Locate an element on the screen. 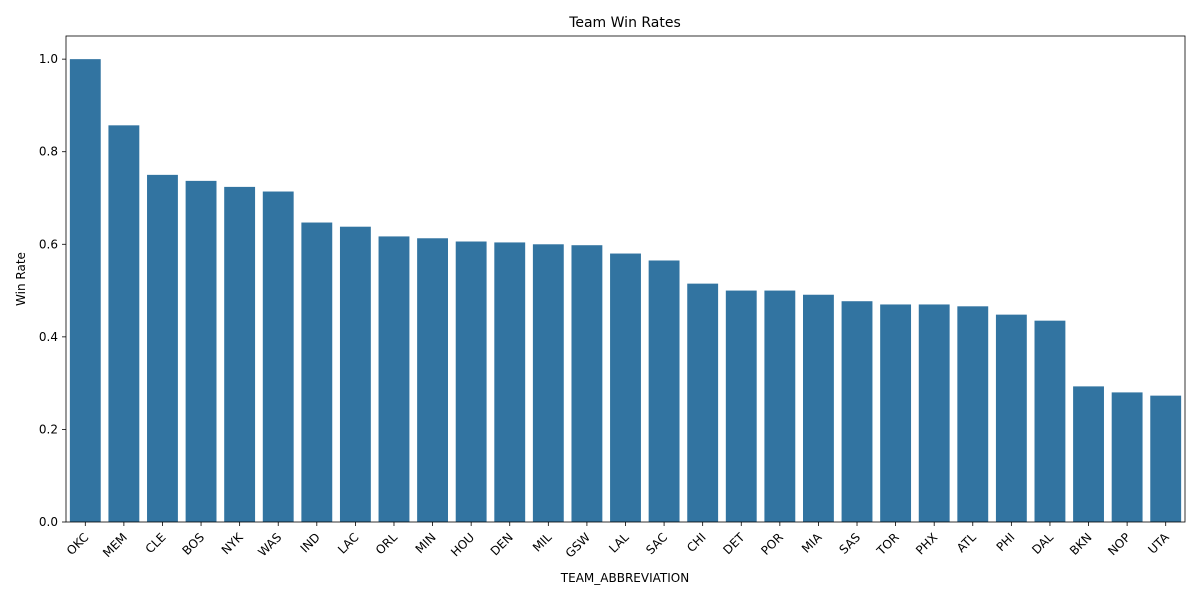 The height and width of the screenshot is (600, 1200). bar-min is located at coordinates (432, 380).